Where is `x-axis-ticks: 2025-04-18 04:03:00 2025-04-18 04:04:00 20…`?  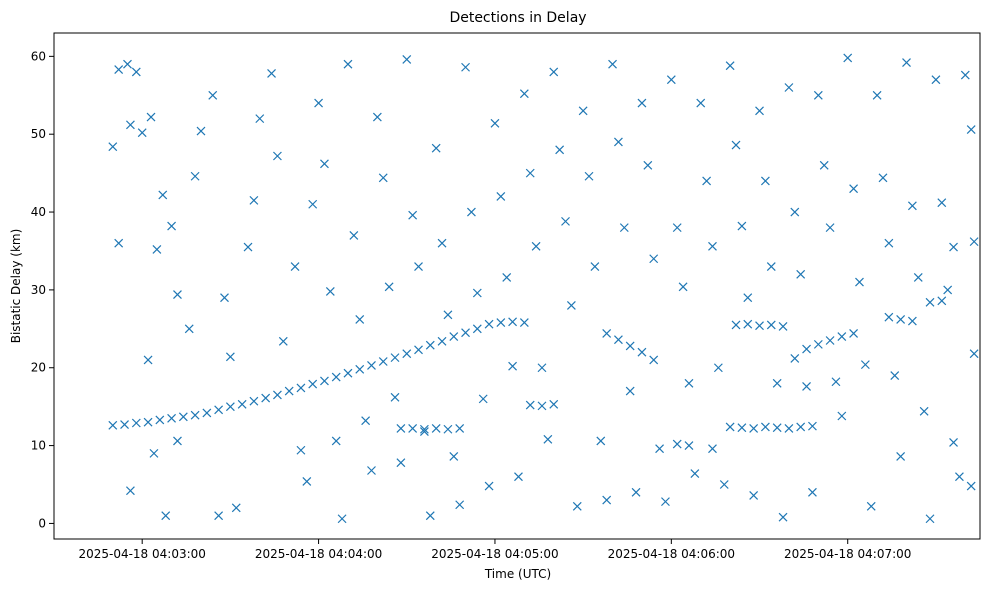
x-axis-ticks: 2025-04-18 04:03:00 2025-04-18 04:04:00 20… is located at coordinates (494, 550).